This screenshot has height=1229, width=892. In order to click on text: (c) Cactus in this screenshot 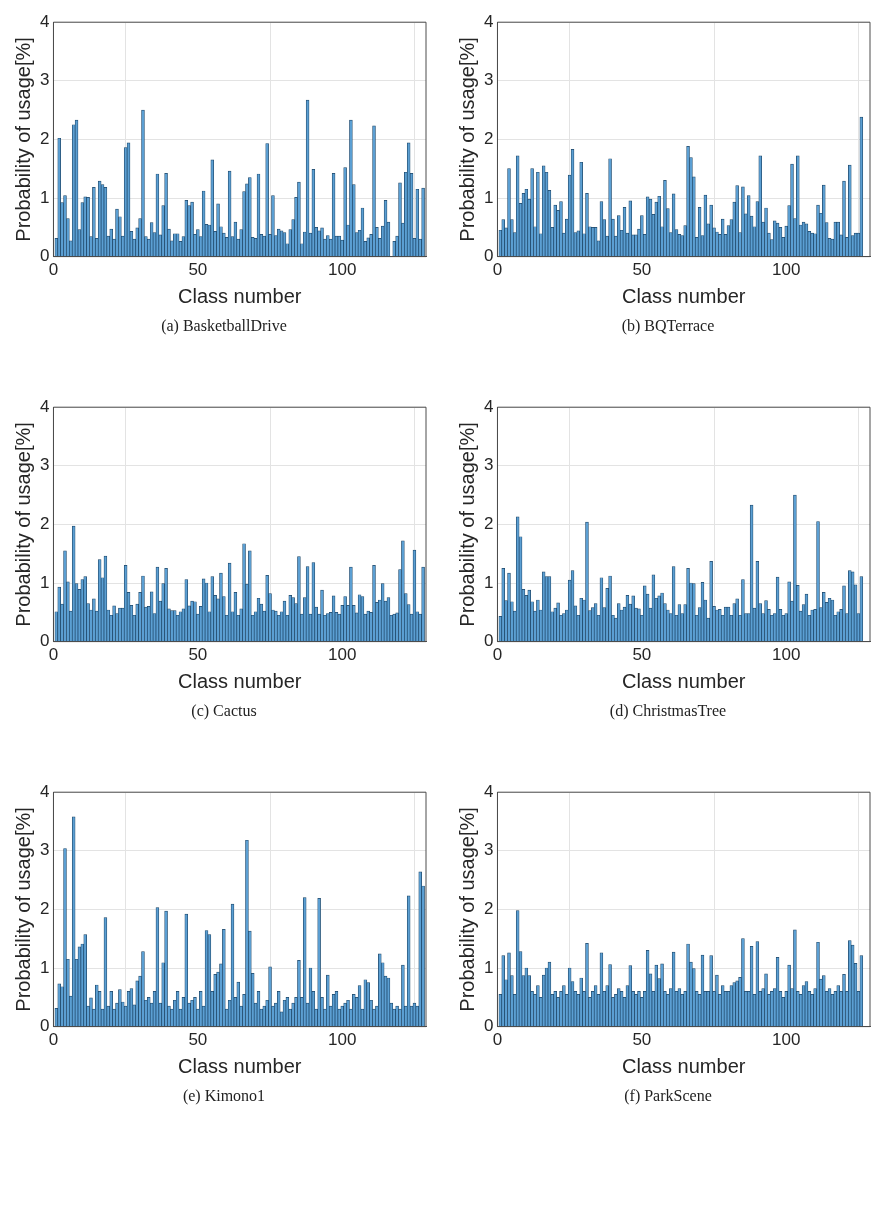, I will do `click(224, 711)`.